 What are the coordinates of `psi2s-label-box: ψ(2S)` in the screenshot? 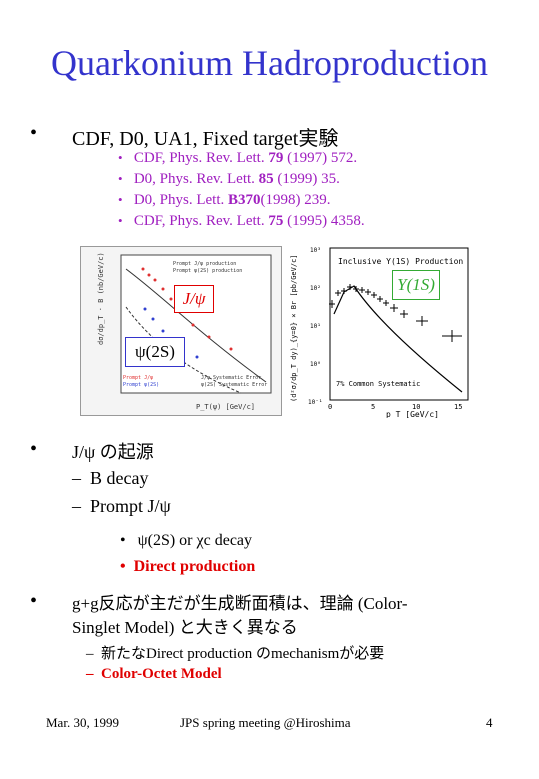 It's located at (155, 352).